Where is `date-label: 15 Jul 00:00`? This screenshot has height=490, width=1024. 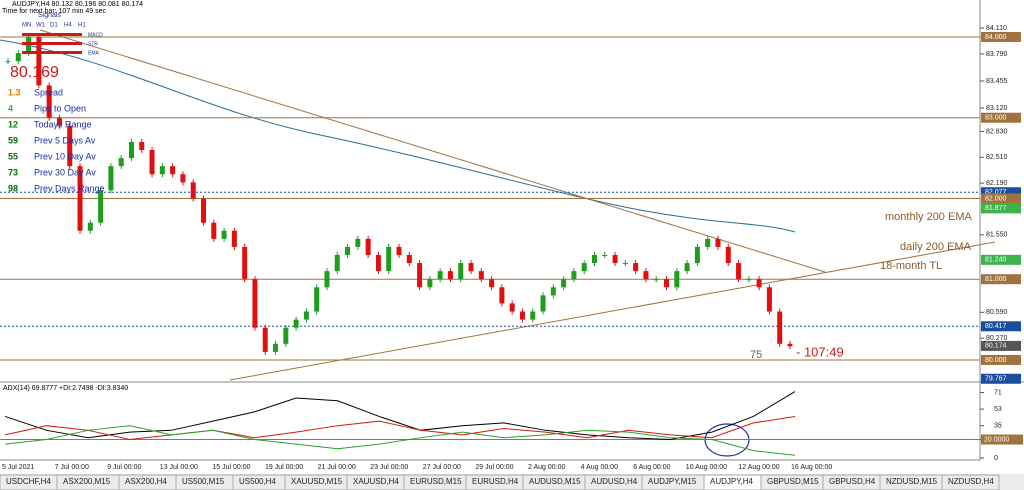
date-label: 15 Jul 00:00 is located at coordinates (231, 467).